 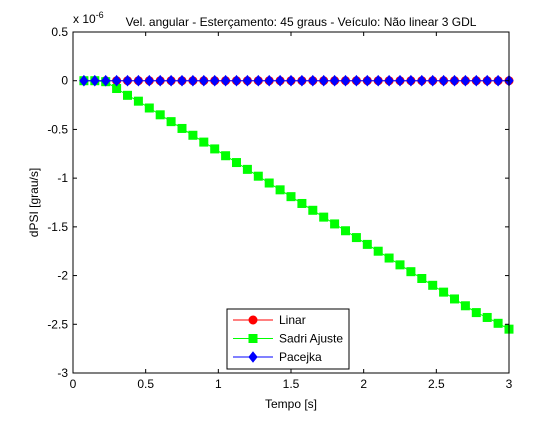 I want to click on y-tick-label: 0, so click(x=64, y=81).